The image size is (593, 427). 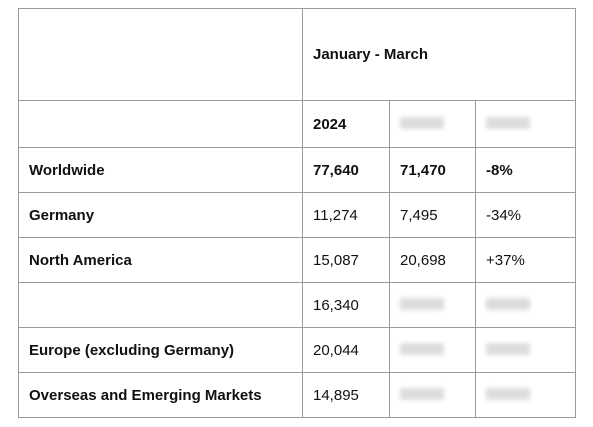 What do you see at coordinates (432, 260) in the screenshot?
I see `value-cell: 20,698` at bounding box center [432, 260].